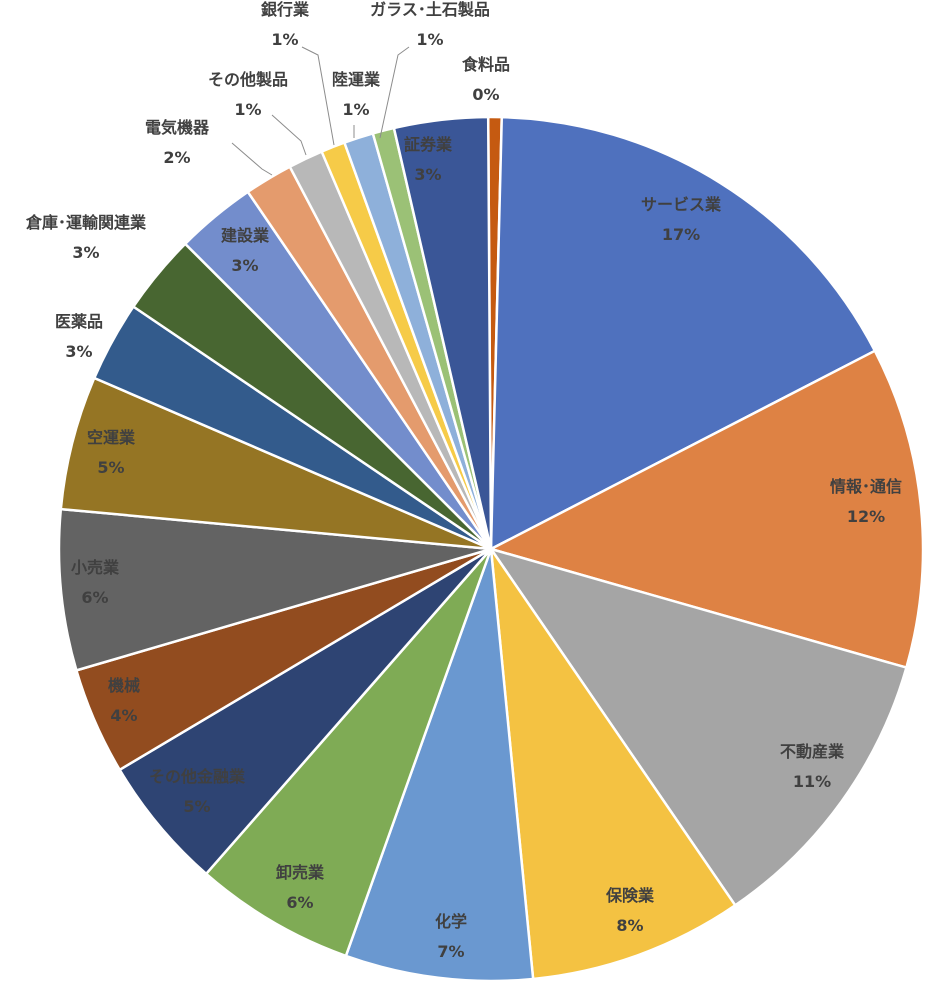 The image size is (942, 998). I want to click on slice-category-label: 証券業, so click(428, 144).